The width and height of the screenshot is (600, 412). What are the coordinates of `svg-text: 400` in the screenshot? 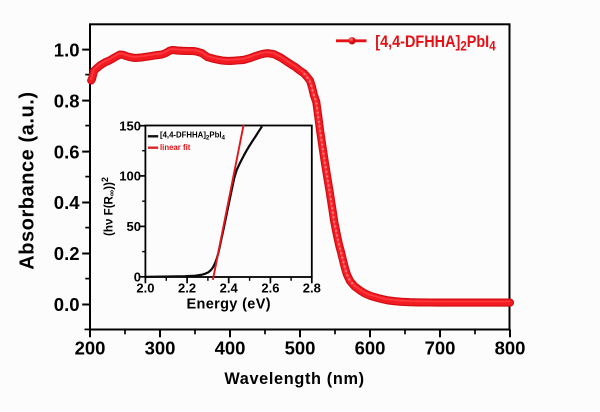 It's located at (230, 347).